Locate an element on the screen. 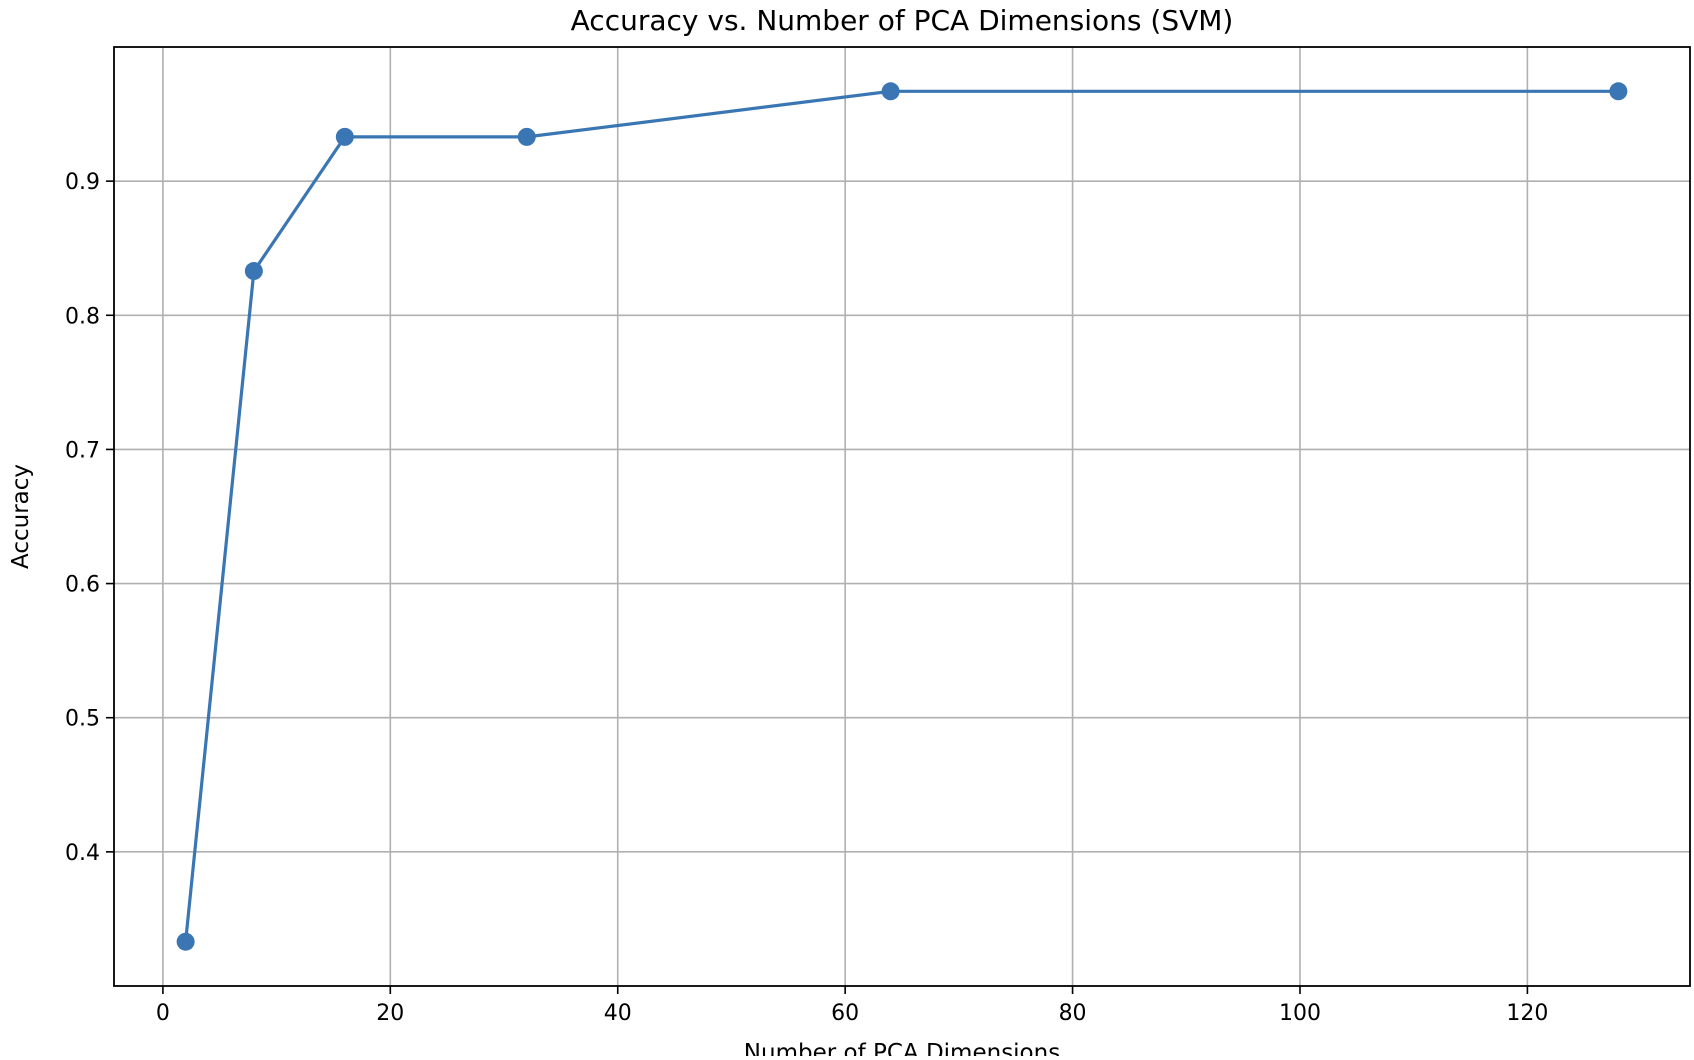  y-tick-label: 0.5 is located at coordinates (82, 719).